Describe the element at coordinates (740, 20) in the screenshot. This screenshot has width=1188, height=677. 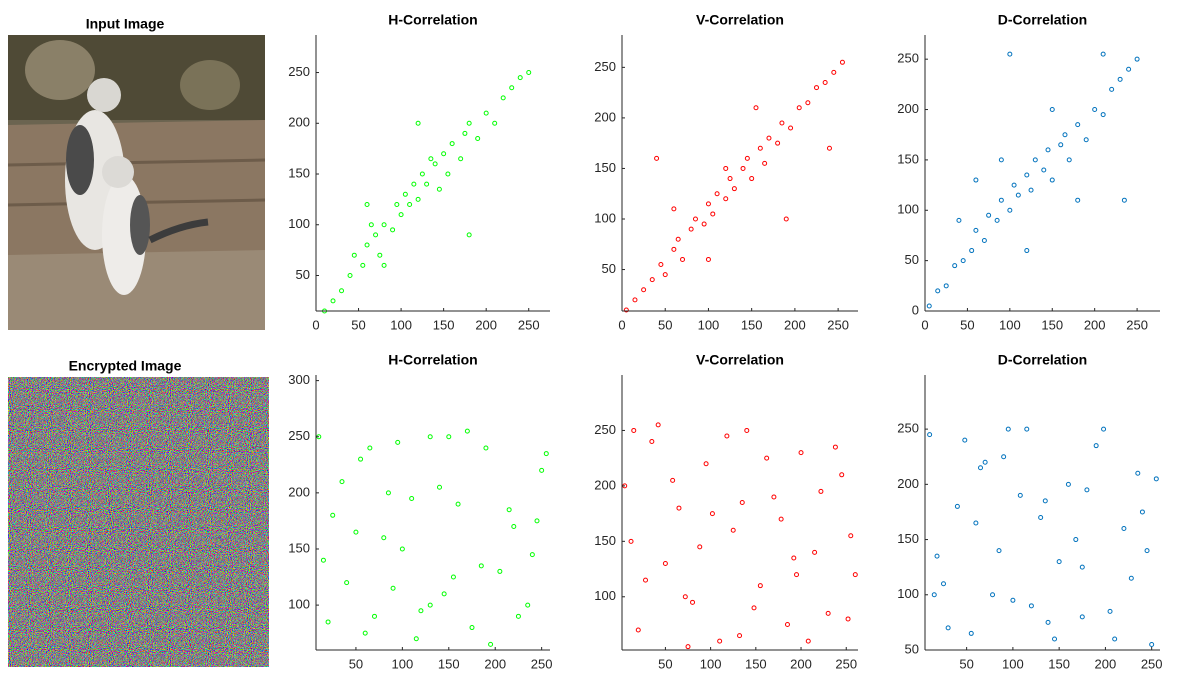
I see `chart-title: V-Correlation` at that location.